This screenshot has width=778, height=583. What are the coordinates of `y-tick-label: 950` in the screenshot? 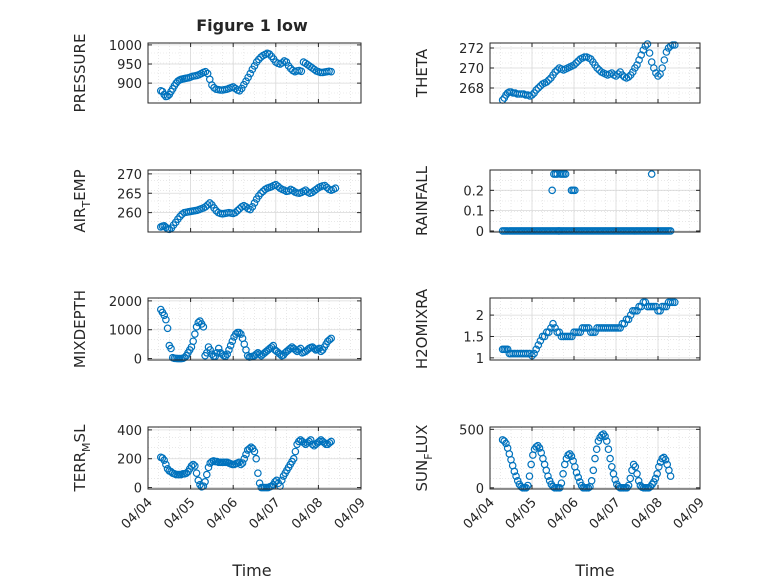 It's located at (129, 65).